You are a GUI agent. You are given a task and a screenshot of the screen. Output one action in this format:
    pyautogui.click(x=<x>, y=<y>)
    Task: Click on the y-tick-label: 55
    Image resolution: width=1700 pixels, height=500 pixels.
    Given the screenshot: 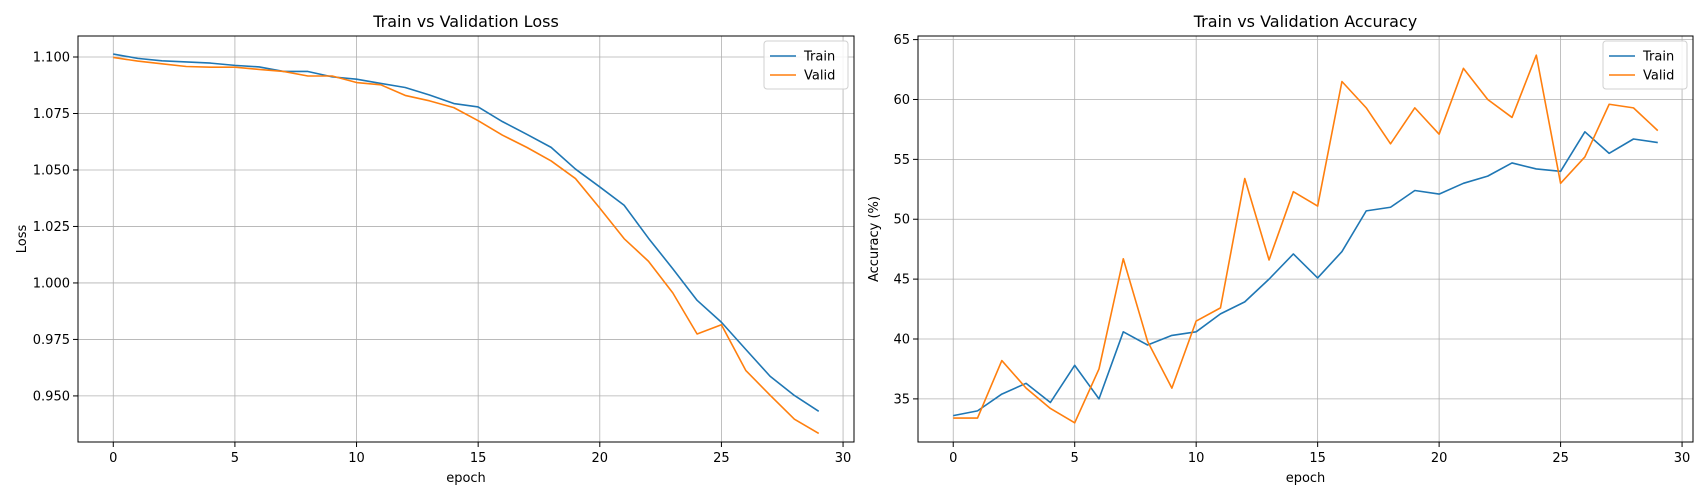 What is the action you would take?
    pyautogui.click(x=901, y=160)
    